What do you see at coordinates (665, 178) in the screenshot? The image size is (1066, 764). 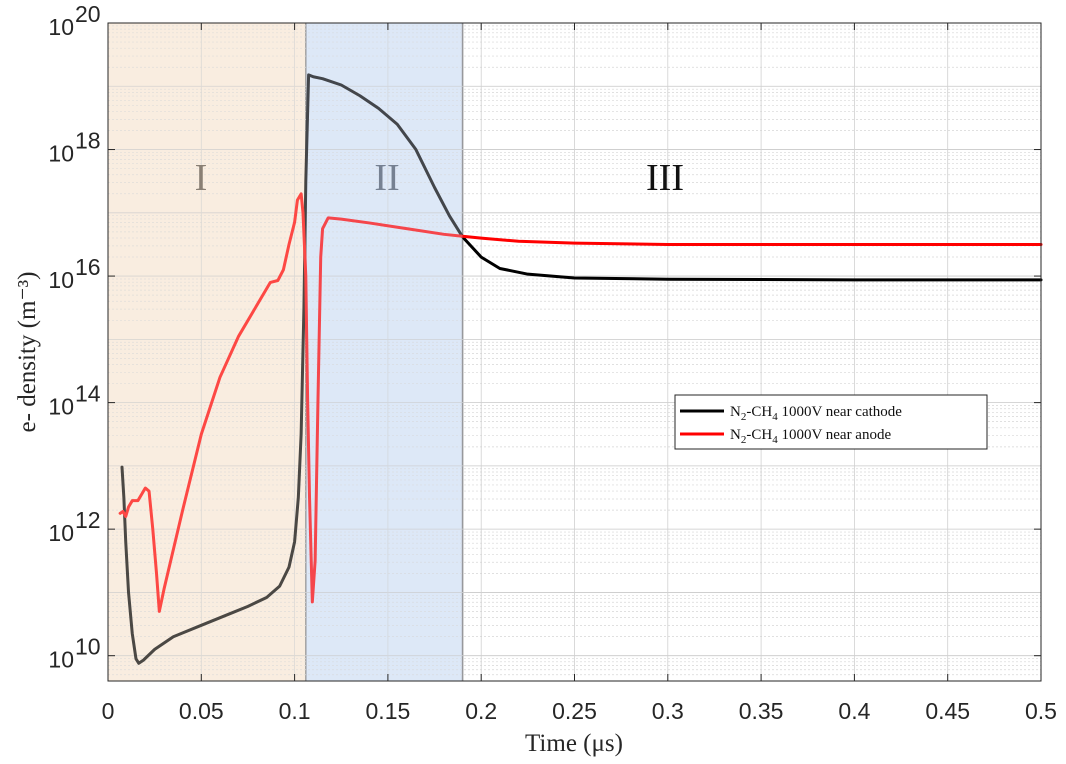 I see `region-label-3: III` at bounding box center [665, 178].